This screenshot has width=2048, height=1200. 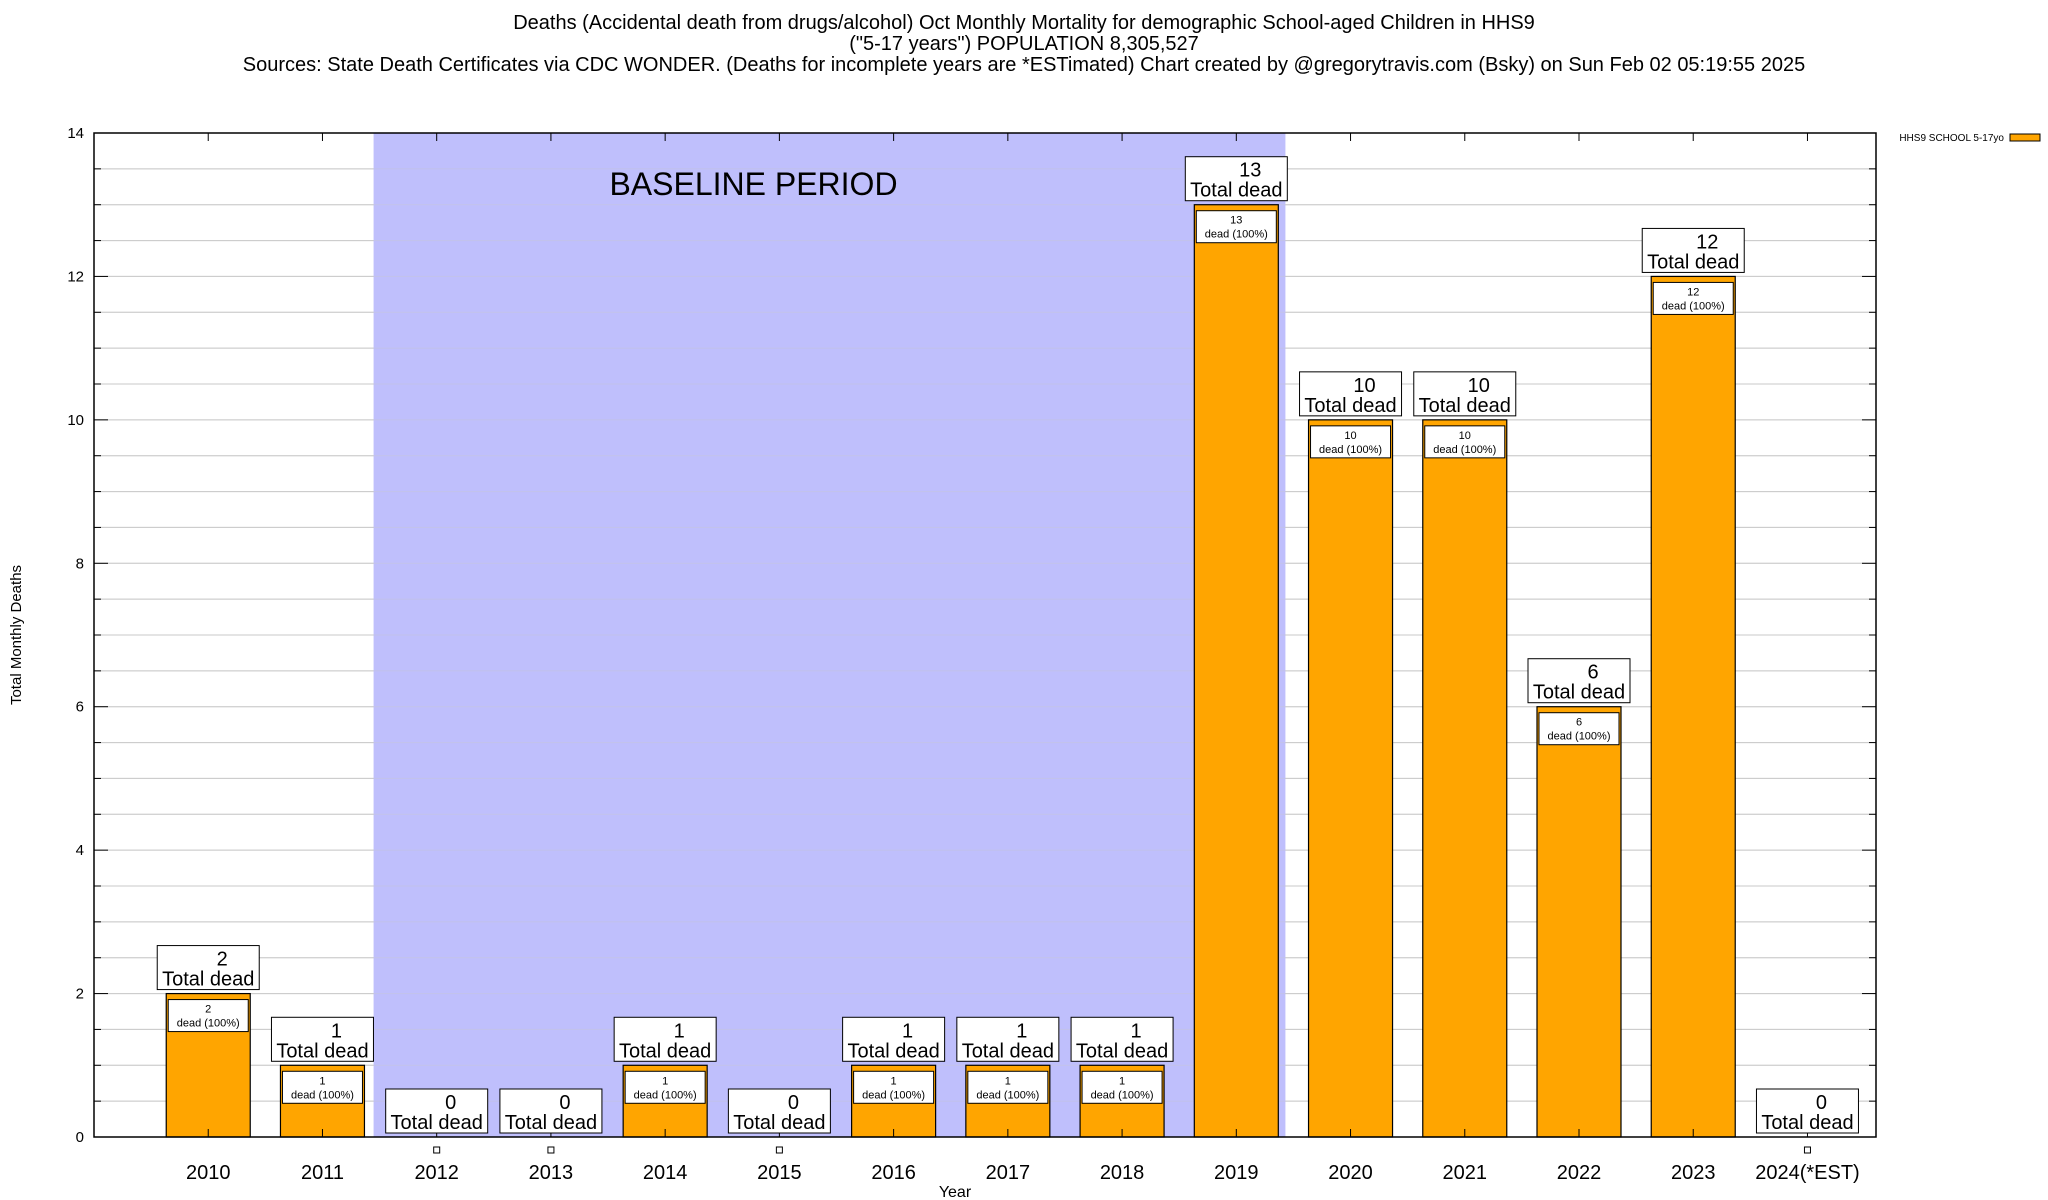 I want to click on x-axis-label: Year, so click(x=955, y=1192).